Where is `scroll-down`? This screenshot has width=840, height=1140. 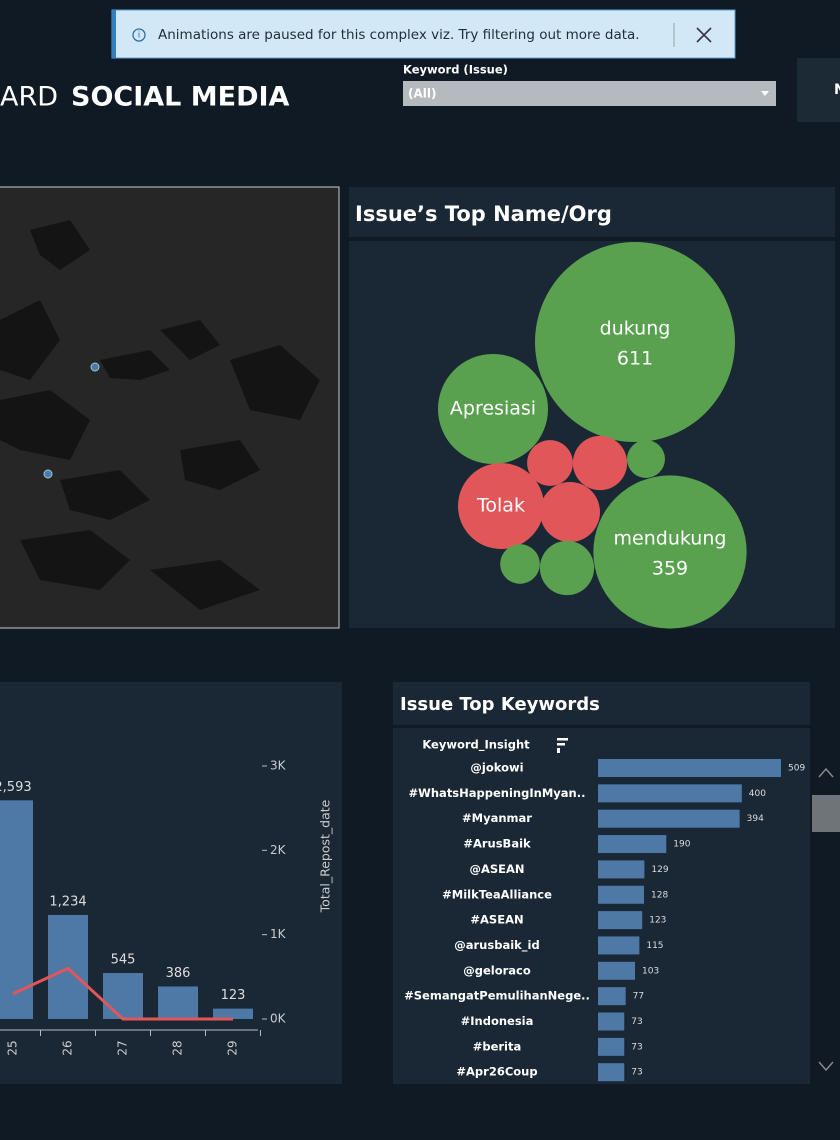
scroll-down is located at coordinates (826, 1066).